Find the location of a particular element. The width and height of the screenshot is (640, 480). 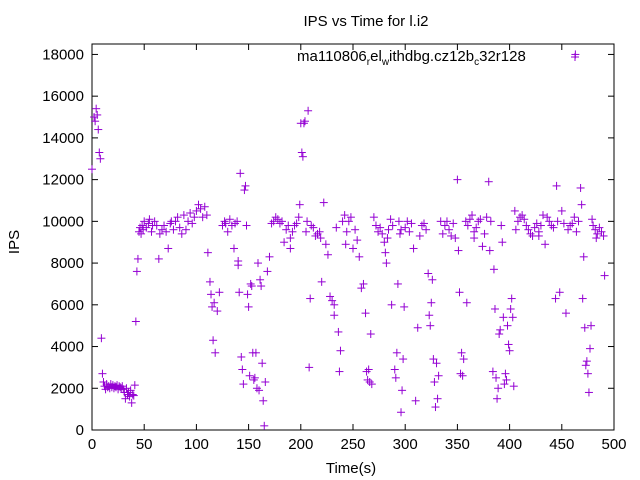

y-tick-label: 6000 is located at coordinates (67, 305).